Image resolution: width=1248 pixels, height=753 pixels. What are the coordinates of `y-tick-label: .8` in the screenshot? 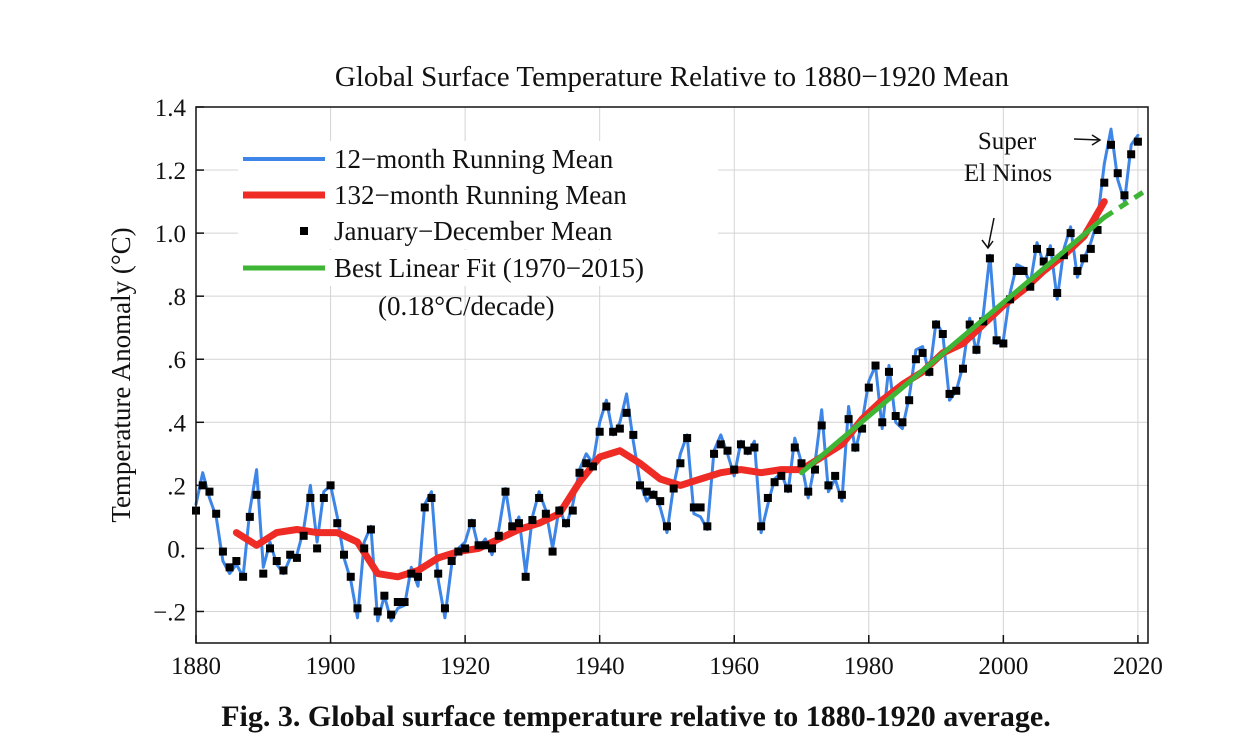 It's located at (176, 297).